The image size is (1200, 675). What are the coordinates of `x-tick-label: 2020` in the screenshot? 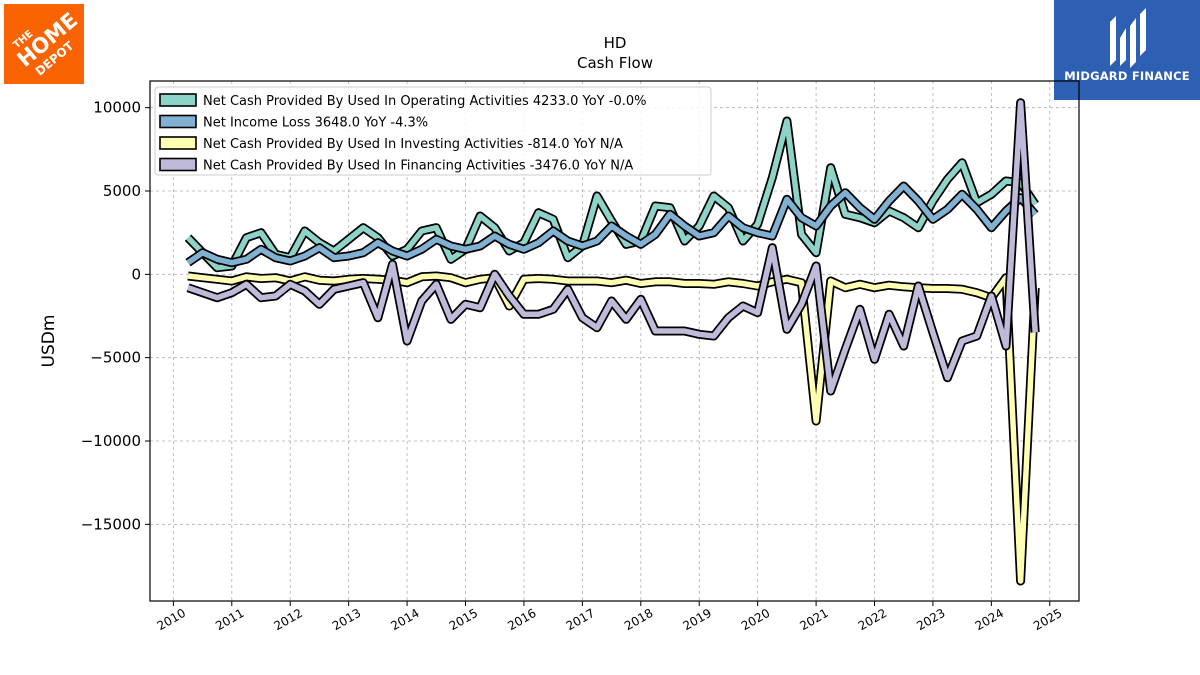 It's located at (755, 619).